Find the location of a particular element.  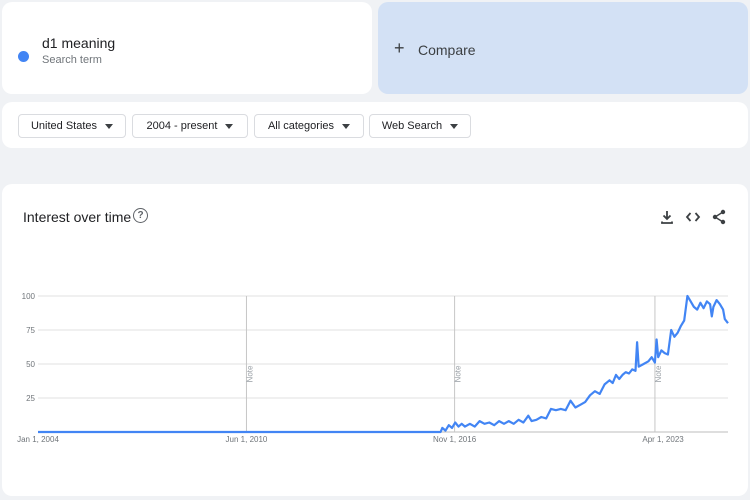

search-type-filter: Web Search is located at coordinates (420, 126).